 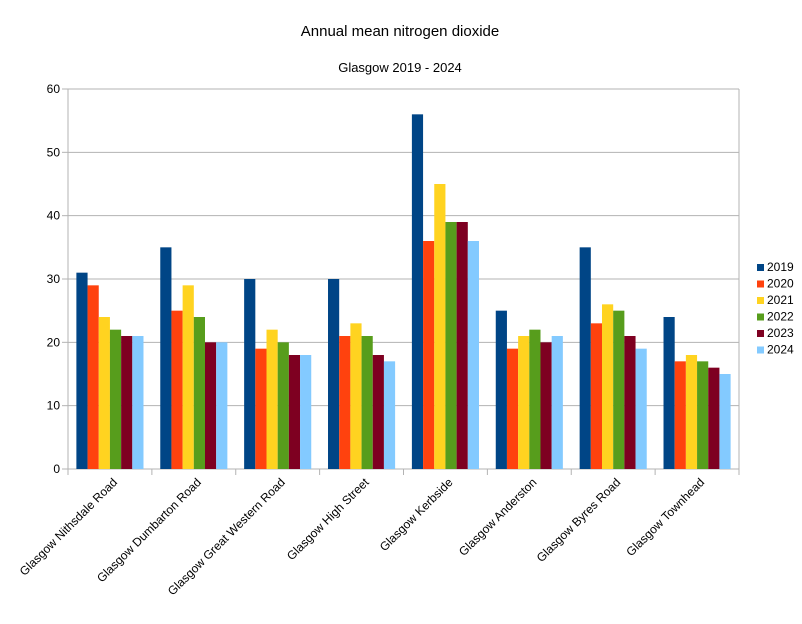 What do you see at coordinates (54, 406) in the screenshot?
I see `y-tick-label: 10` at bounding box center [54, 406].